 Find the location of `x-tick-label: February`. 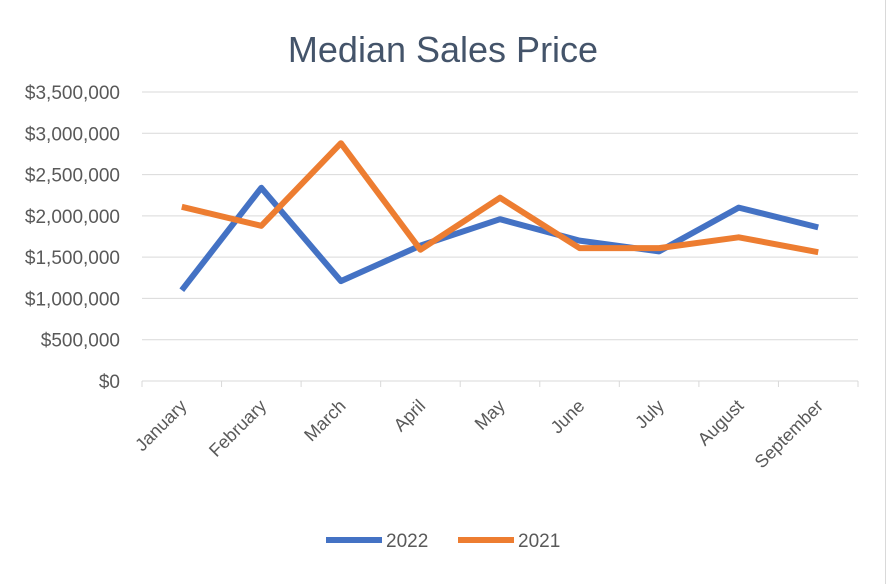

x-tick-label: February is located at coordinates (237, 428).